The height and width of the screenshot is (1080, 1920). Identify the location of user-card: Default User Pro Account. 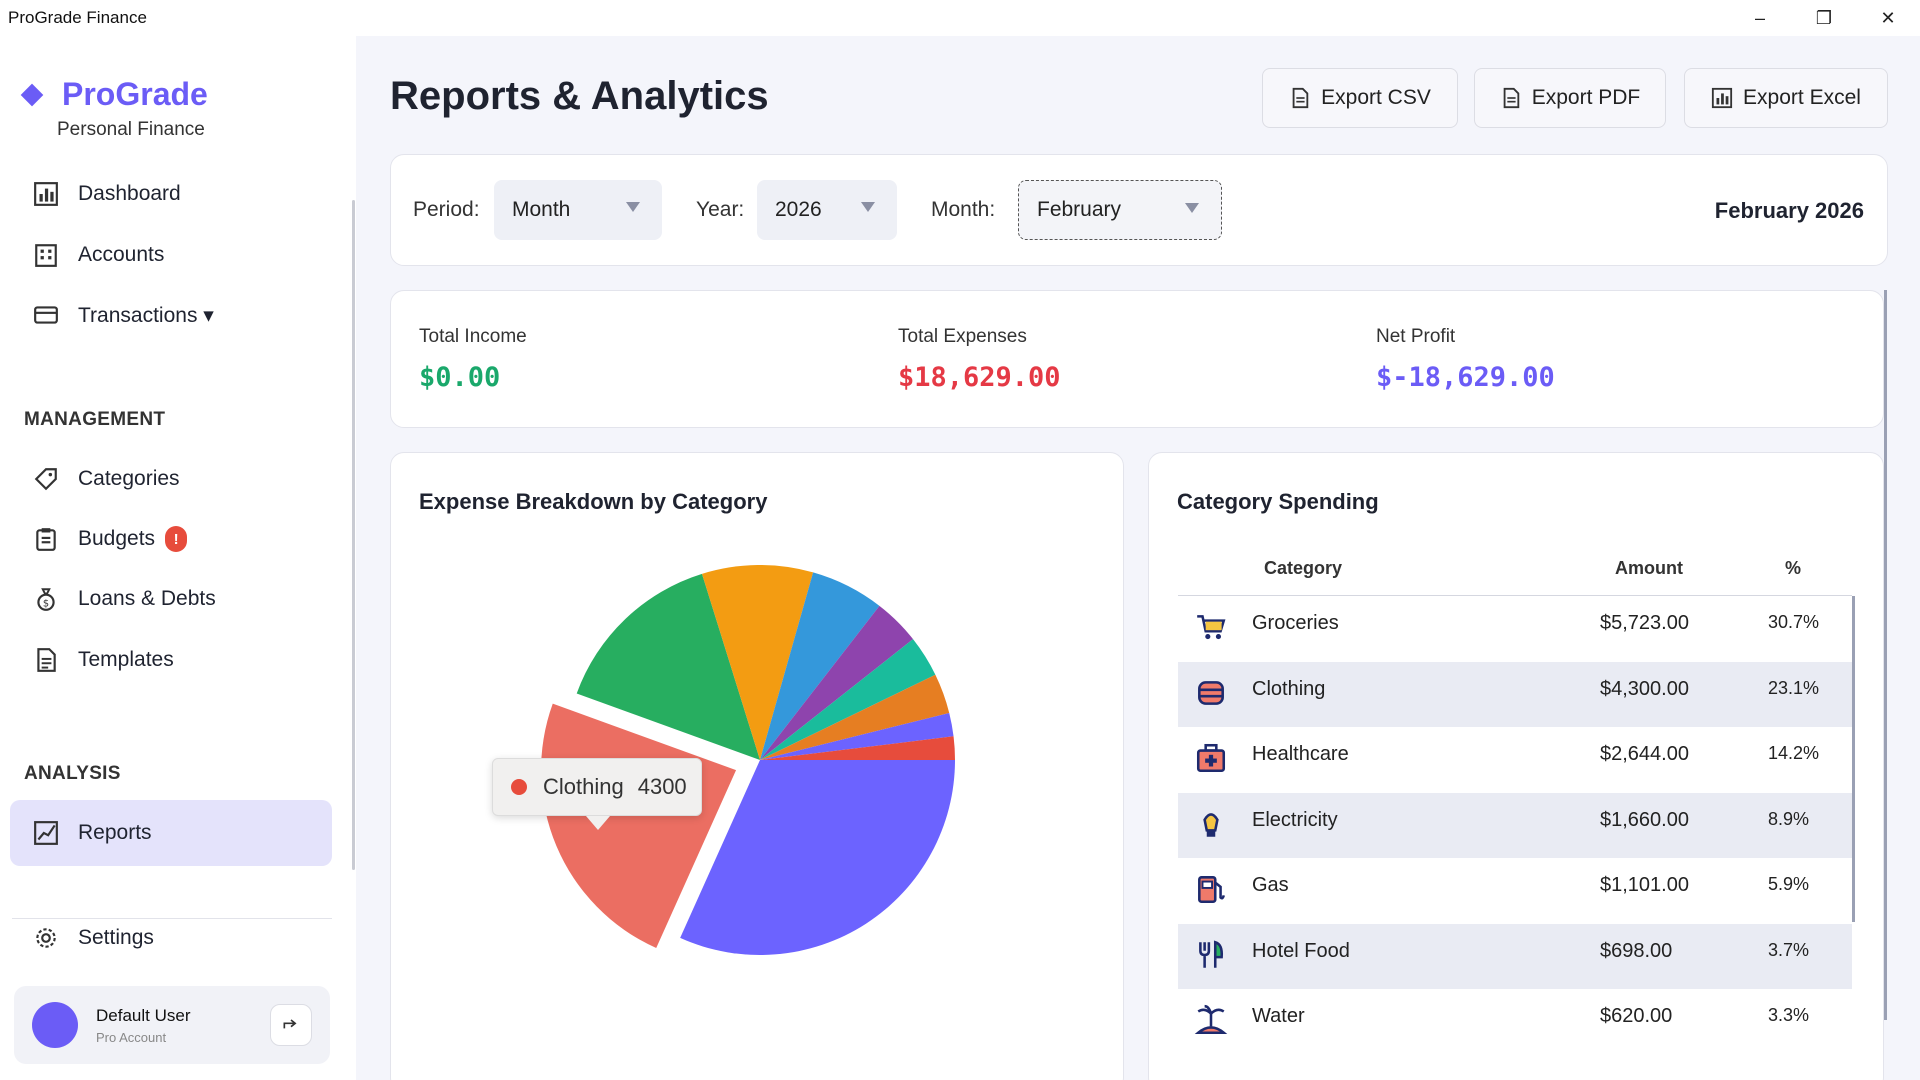
(172, 1025).